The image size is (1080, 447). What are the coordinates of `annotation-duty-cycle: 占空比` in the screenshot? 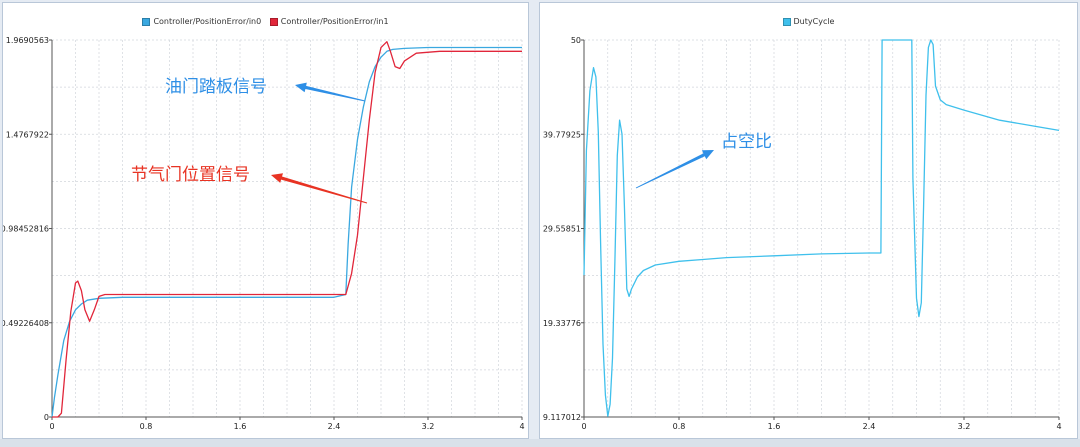 It's located at (746, 142).